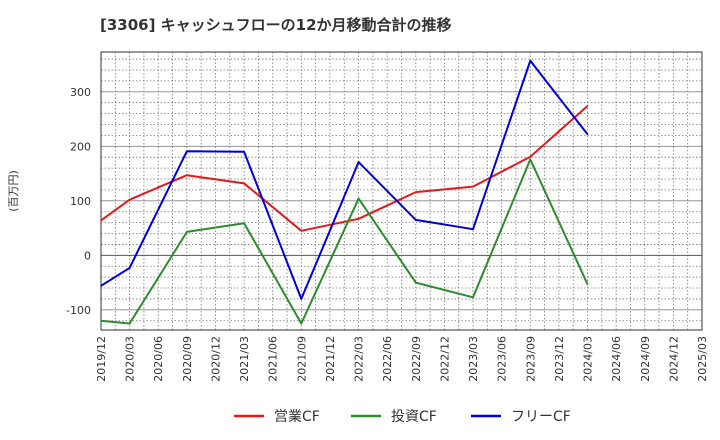  I want to click on y-tick-label: 0, so click(87, 255).